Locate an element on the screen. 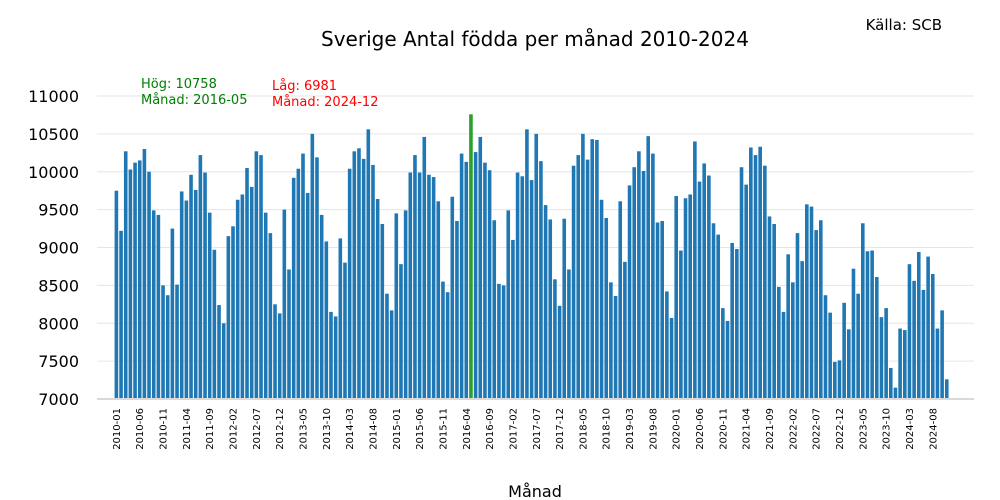  y-tick-label: 8000 is located at coordinates (58, 323).